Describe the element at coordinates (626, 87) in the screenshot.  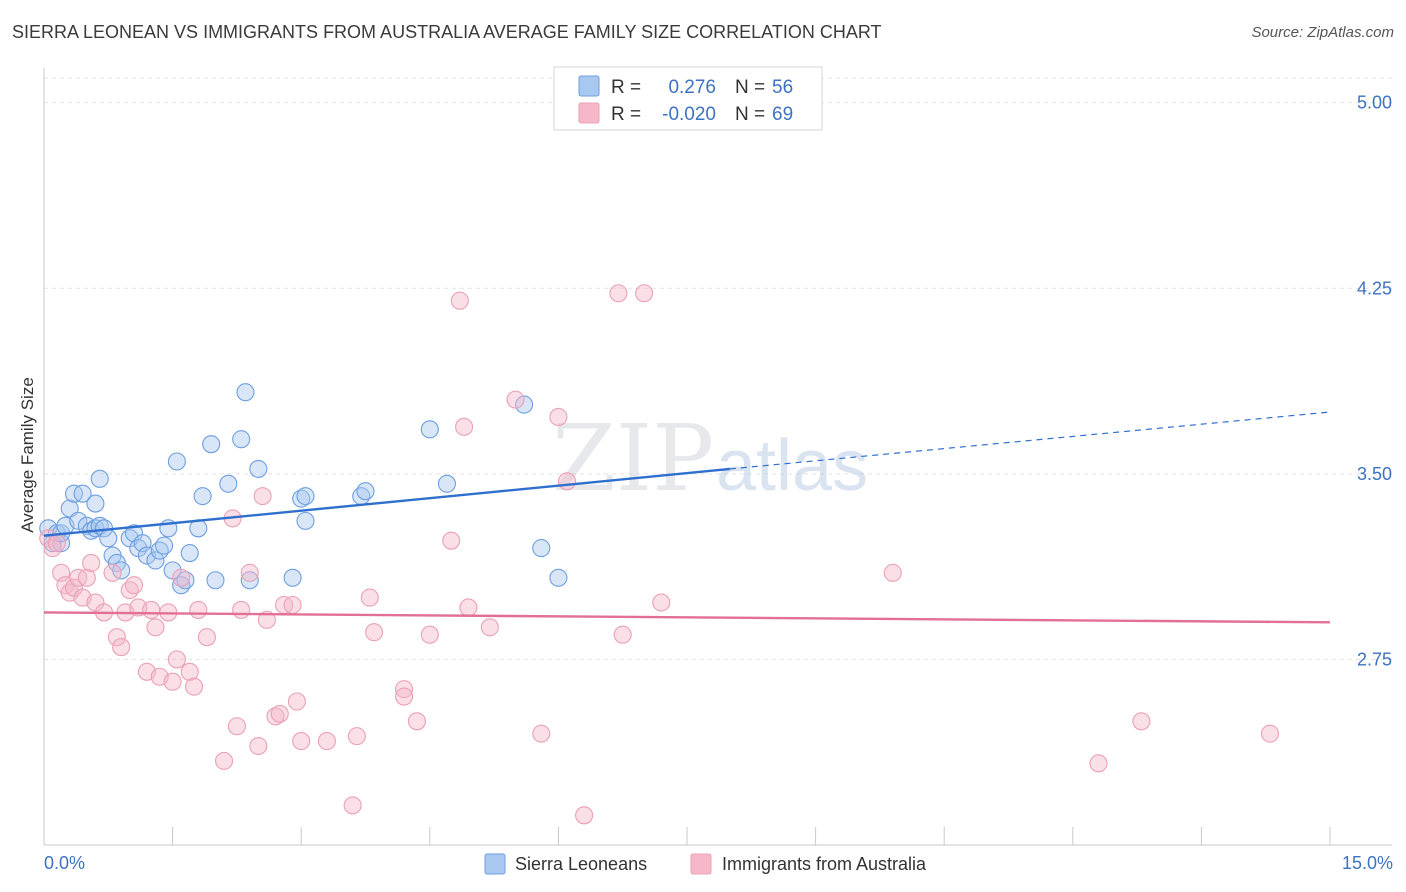
I see `legend-r-label-1: R =` at that location.